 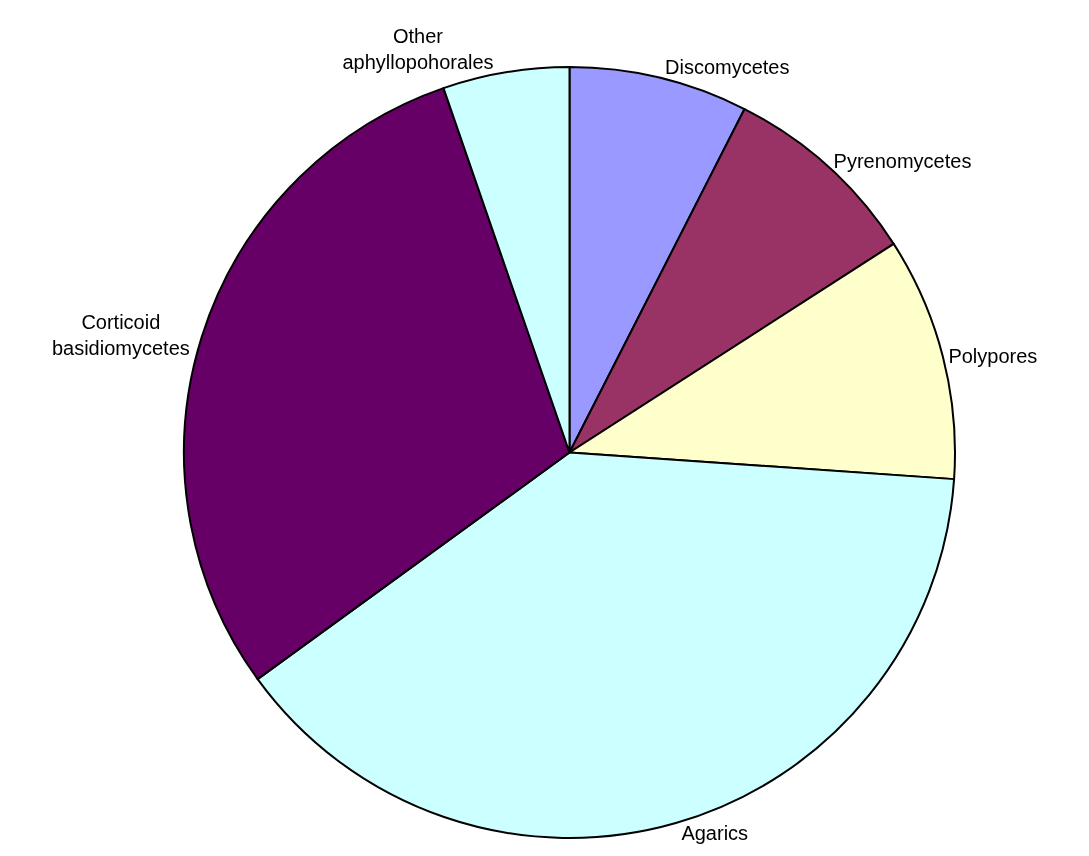 What do you see at coordinates (715, 833) in the screenshot?
I see `slice-label: Agarics` at bounding box center [715, 833].